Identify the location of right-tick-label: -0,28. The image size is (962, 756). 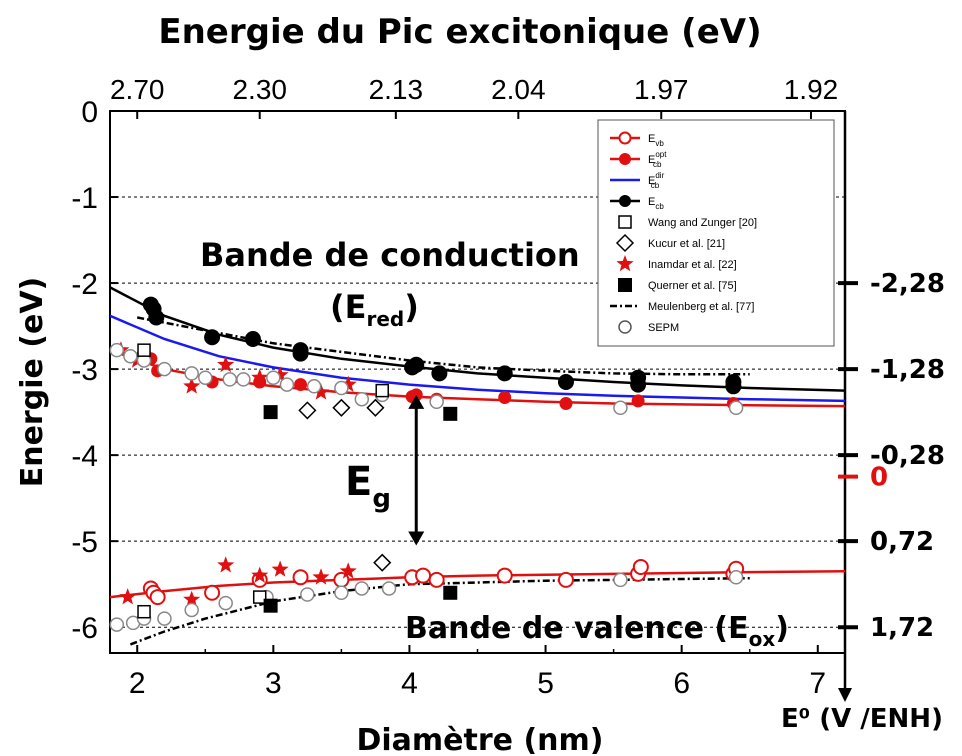
(907, 456).